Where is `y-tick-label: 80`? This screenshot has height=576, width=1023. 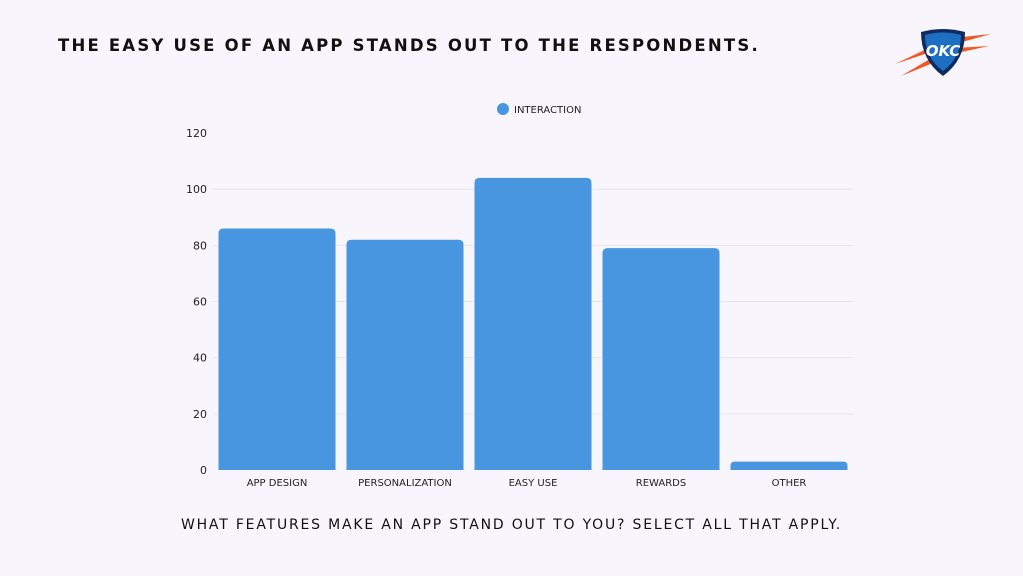 y-tick-label: 80 is located at coordinates (200, 245).